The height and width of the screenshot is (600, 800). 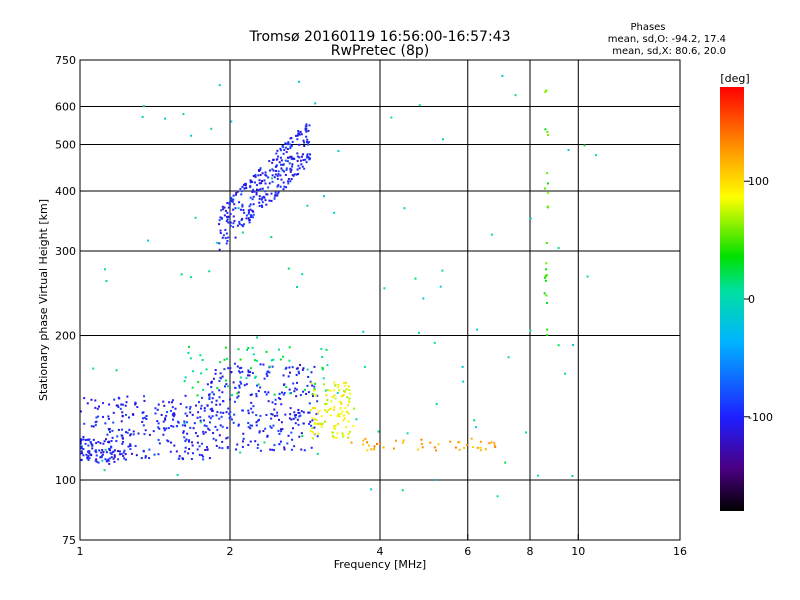 I want to click on x-tick-label: 10, so click(x=578, y=551).